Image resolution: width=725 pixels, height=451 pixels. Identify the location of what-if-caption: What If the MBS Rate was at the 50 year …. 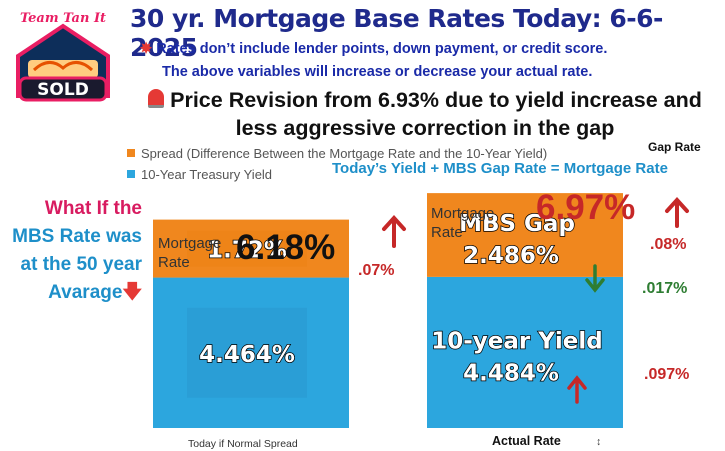
(77, 250).